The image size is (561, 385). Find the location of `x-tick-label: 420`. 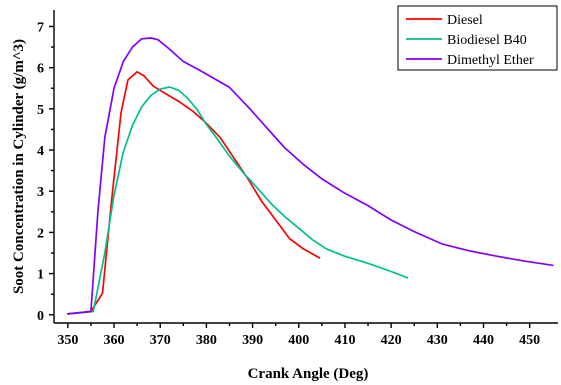

x-tick-label: 420 is located at coordinates (391, 340).